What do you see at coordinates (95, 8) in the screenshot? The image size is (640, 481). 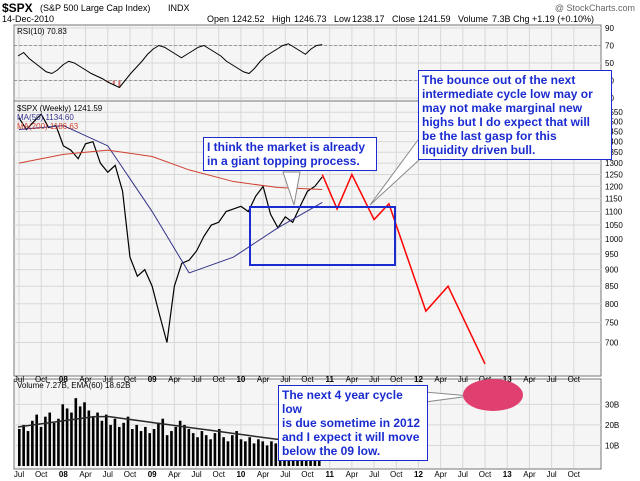 I see `index-name: (S&P 500 Large Cap Index)` at bounding box center [95, 8].